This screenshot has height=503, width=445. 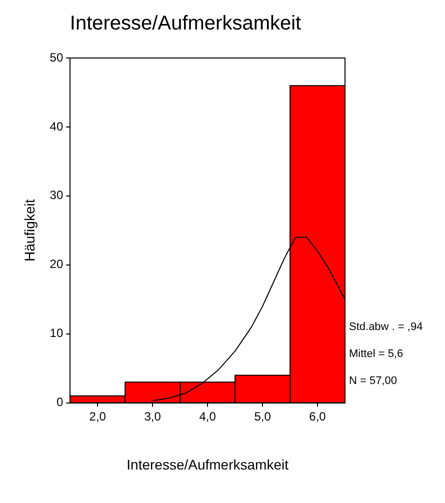 I want to click on x-tick-label: 2,0, so click(x=97, y=416).